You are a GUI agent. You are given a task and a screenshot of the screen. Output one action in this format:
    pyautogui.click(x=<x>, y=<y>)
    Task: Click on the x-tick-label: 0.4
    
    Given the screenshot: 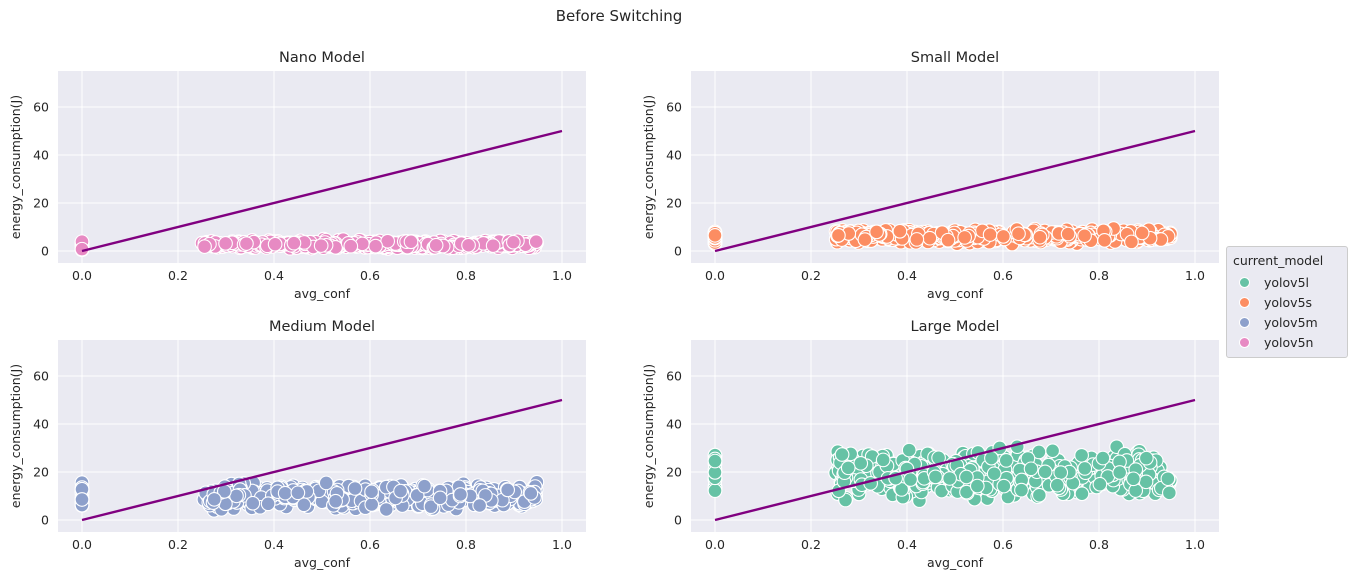 What is the action you would take?
    pyautogui.click(x=907, y=544)
    